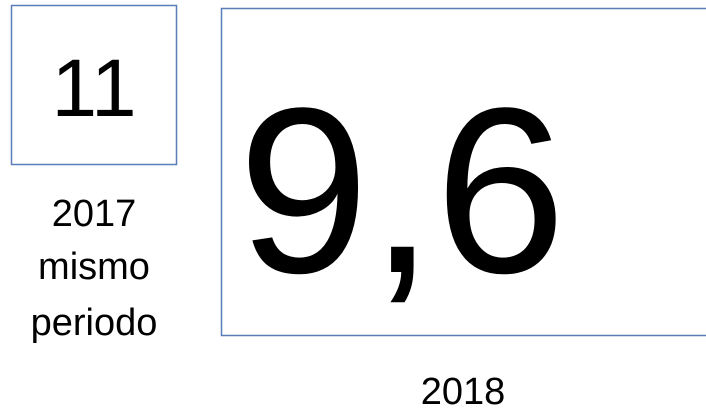 The image size is (706, 415). Describe the element at coordinates (463, 392) in the screenshot. I see `current-caption: 2018` at that location.